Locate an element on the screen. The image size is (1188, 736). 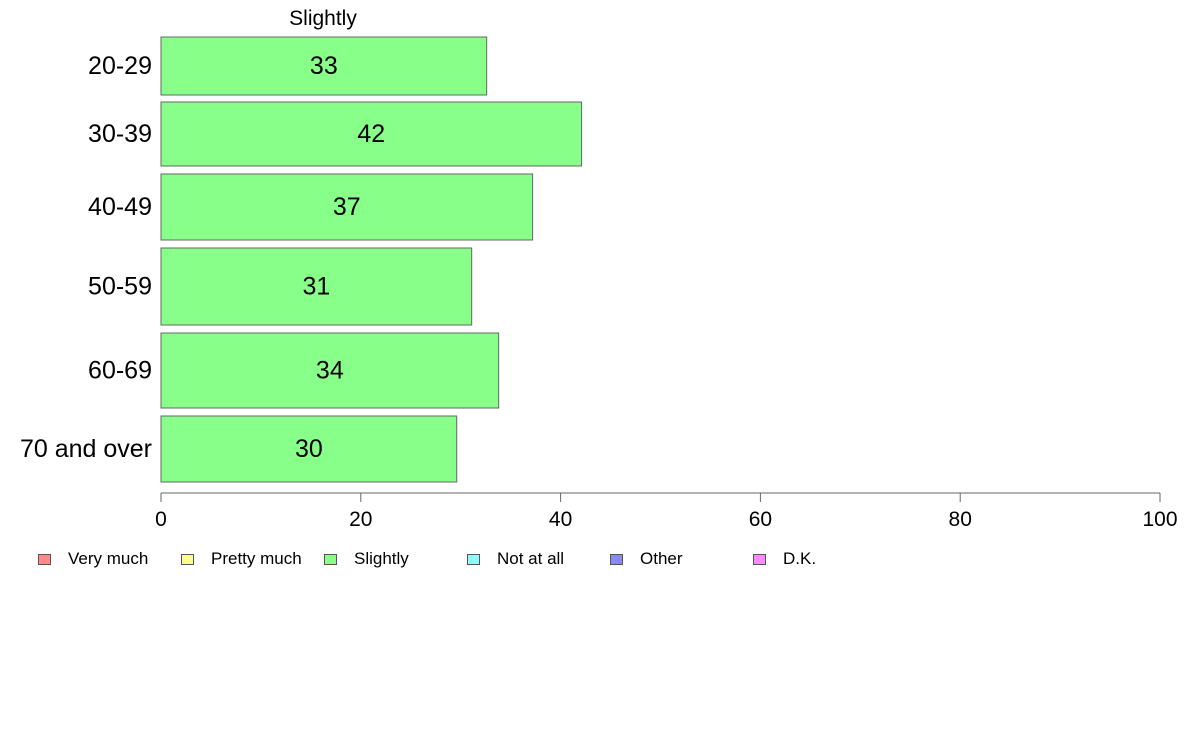
x-tick-label: 60 is located at coordinates (760, 519).